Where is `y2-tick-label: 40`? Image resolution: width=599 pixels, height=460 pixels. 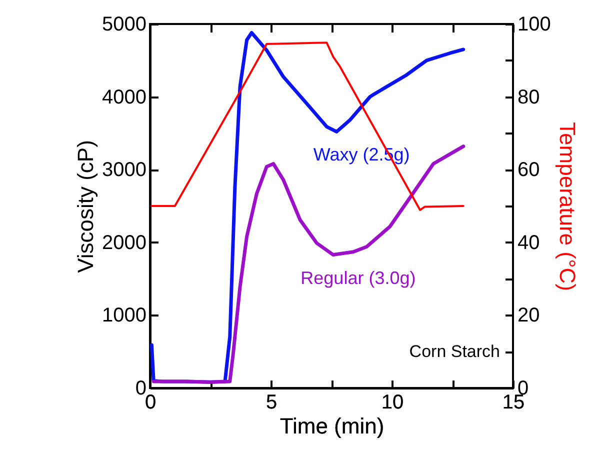
y2-tick-label: 40 is located at coordinates (529, 243).